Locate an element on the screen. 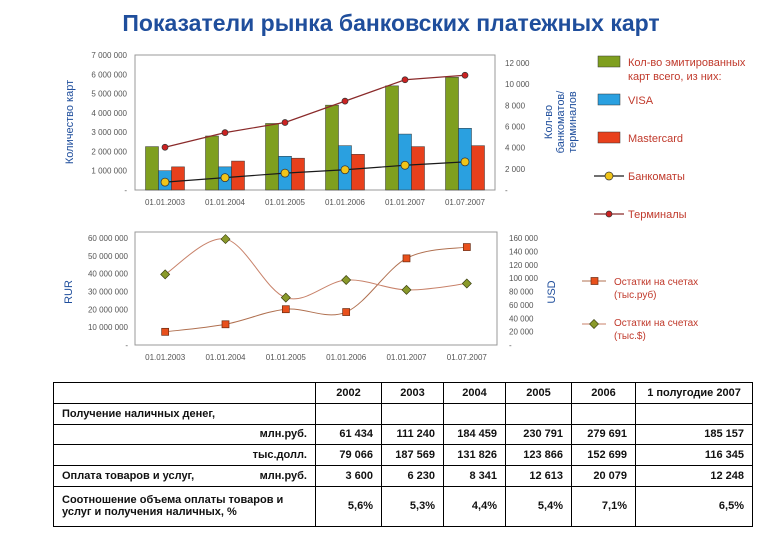 The height and width of the screenshot is (545, 782). y-tick-label: 50 000 000 is located at coordinates (108, 256).